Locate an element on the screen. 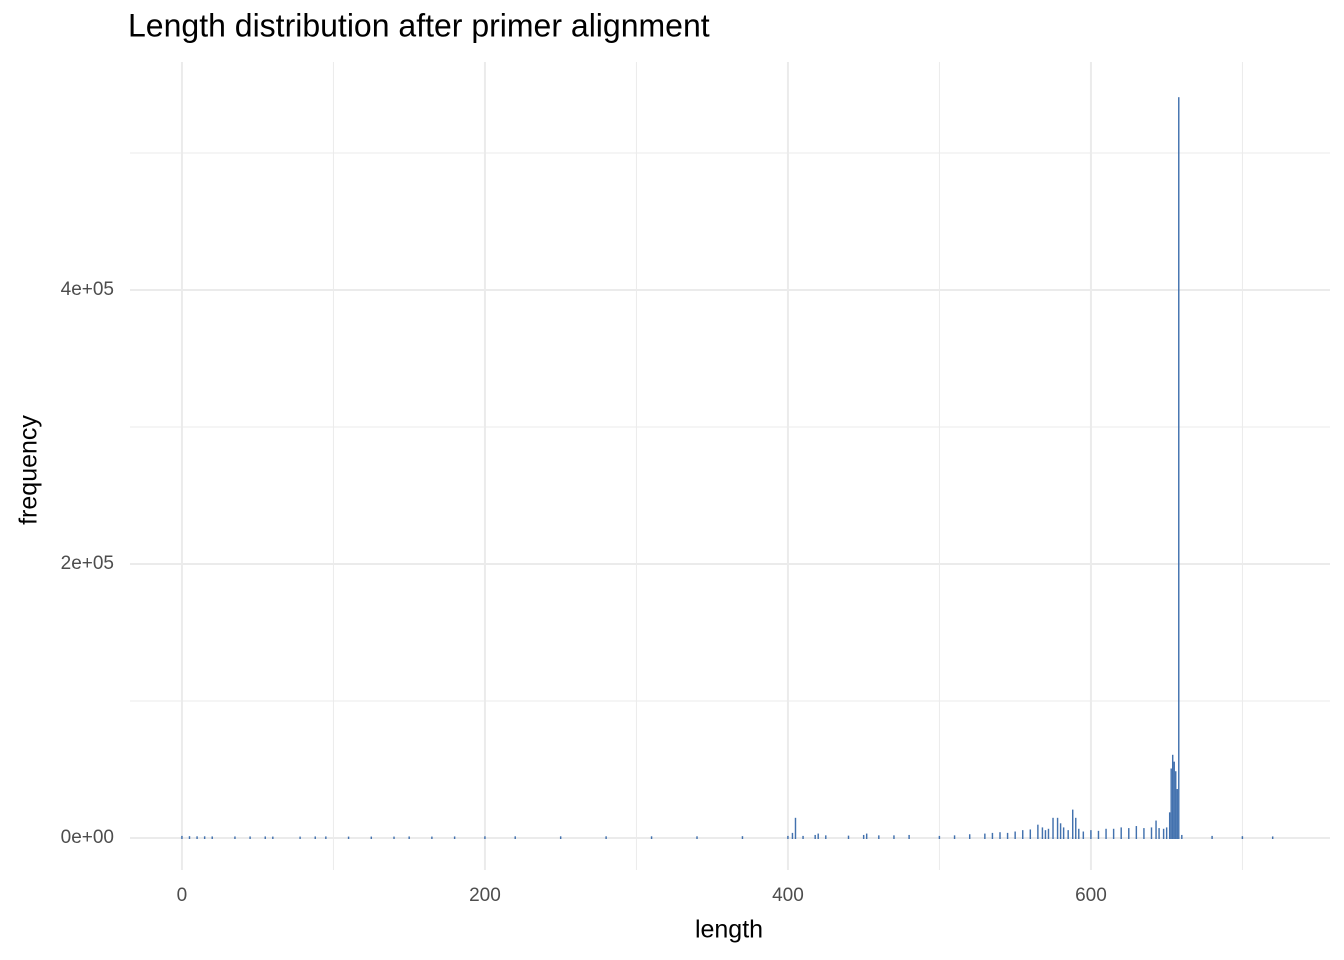  x-tick-label: 600 is located at coordinates (1091, 895).